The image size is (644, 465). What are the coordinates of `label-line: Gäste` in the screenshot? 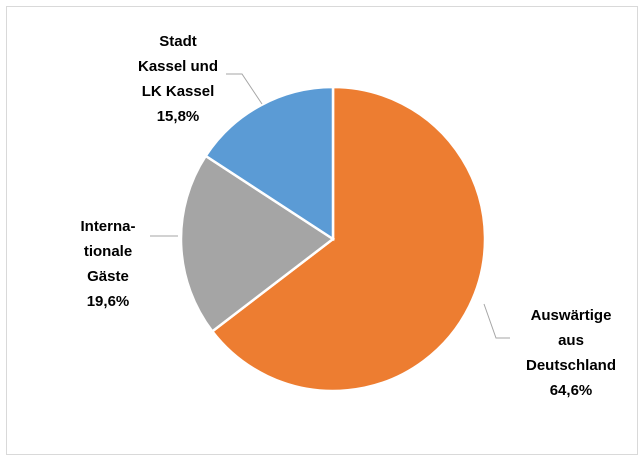 It's located at (108, 276).